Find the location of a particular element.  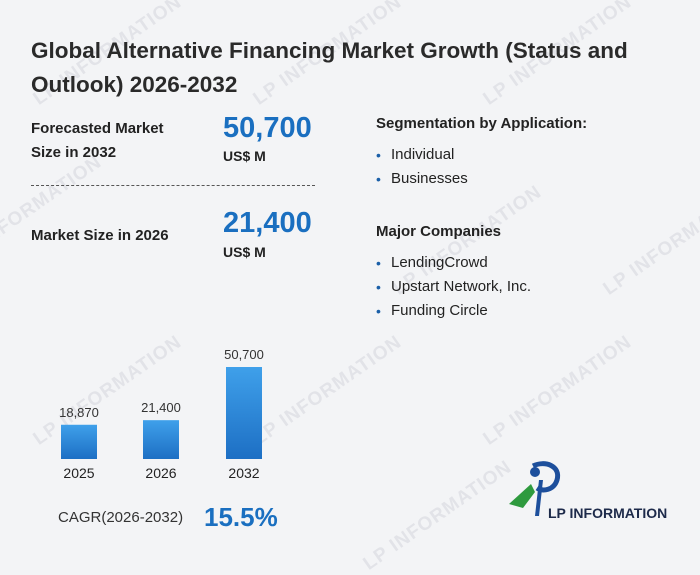

bar-value-label: 18,870 is located at coordinates (79, 412).